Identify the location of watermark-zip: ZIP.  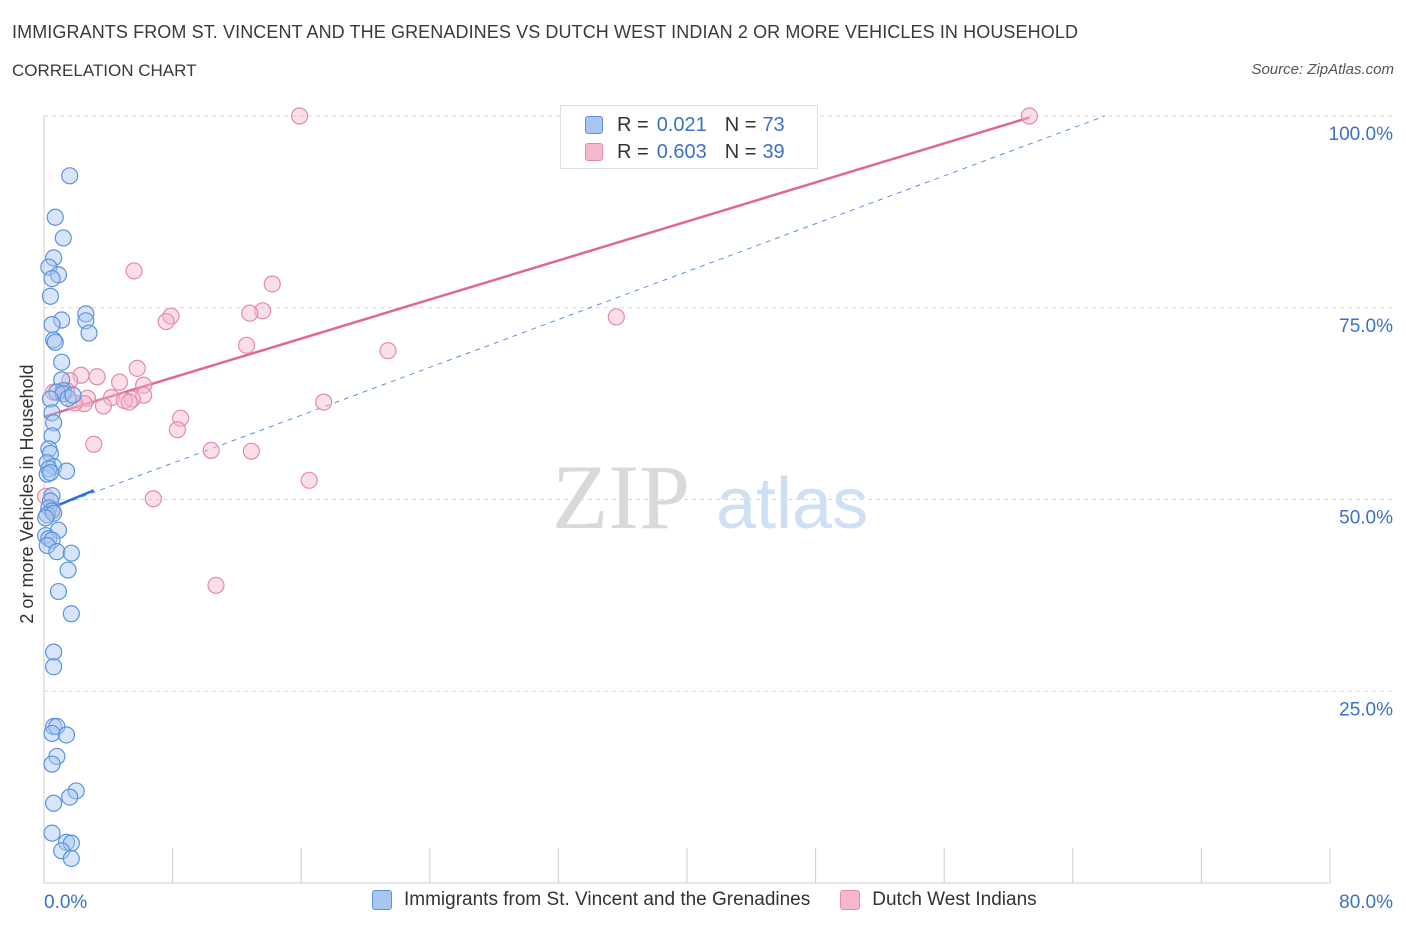
(621, 497).